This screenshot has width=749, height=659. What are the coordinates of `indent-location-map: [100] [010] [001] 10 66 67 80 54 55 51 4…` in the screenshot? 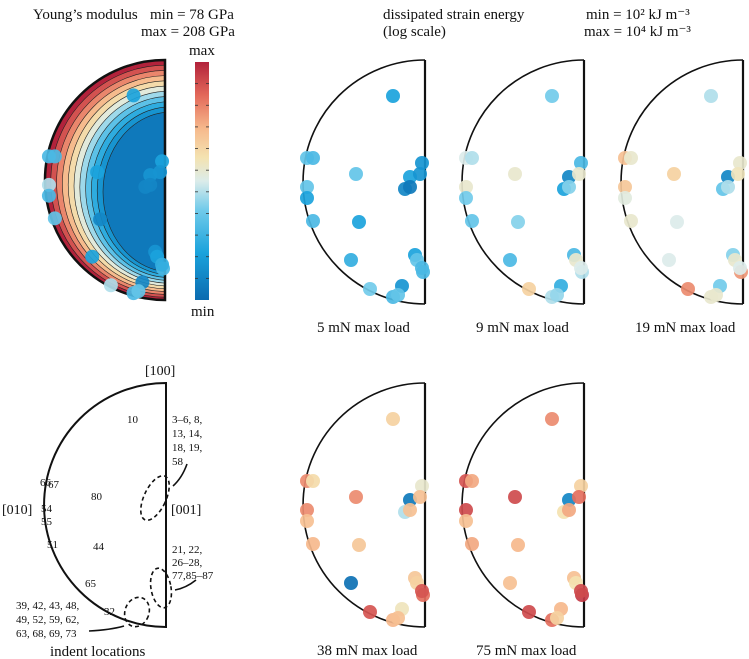 It's located at (108, 511).